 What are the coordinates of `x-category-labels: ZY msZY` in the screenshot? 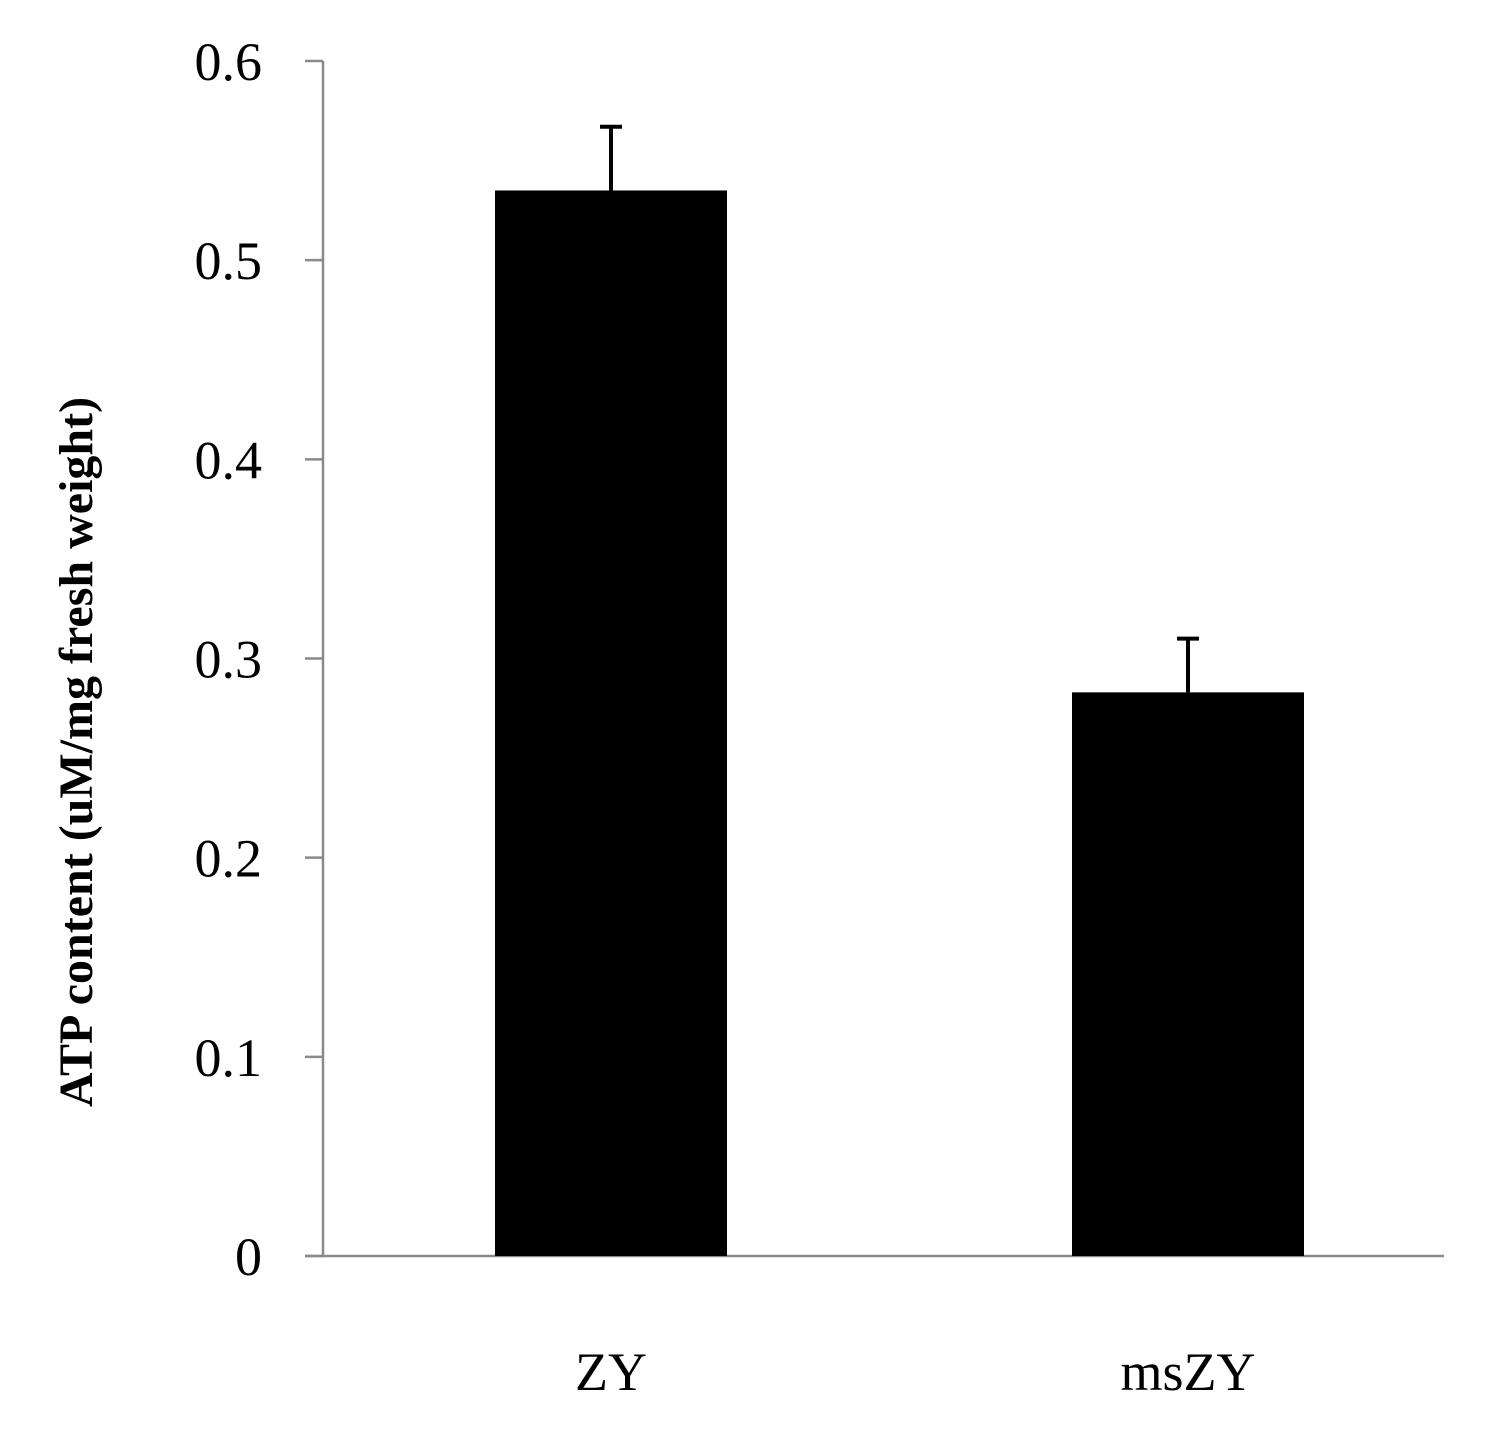 It's located at (915, 1372).